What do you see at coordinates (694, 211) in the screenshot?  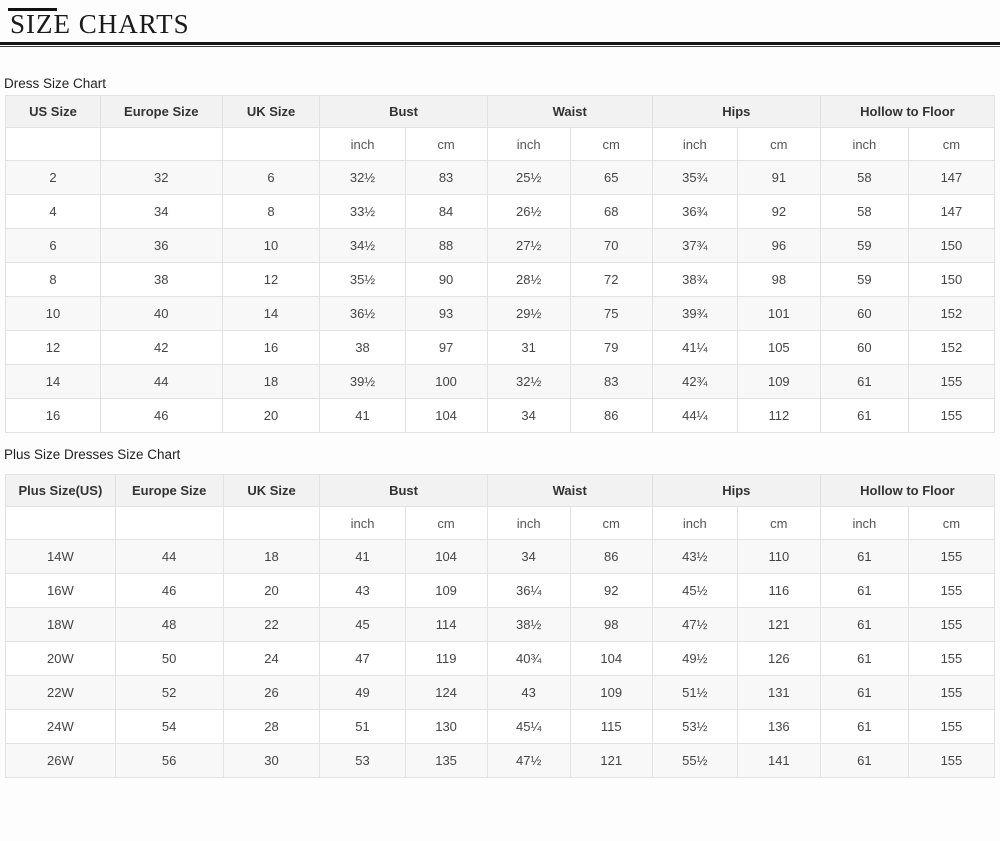 I see `size-cell: 36¾` at bounding box center [694, 211].